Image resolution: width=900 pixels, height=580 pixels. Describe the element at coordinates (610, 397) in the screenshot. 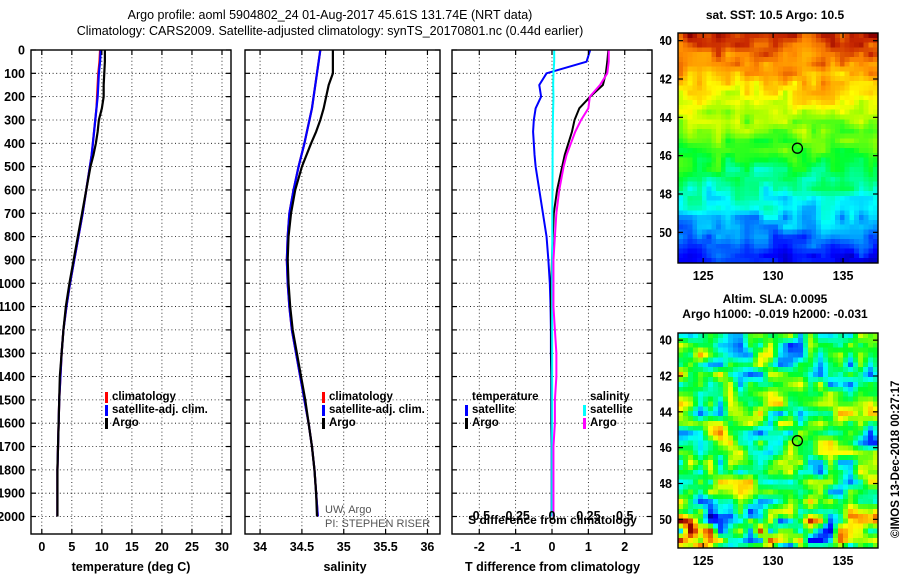

I see `legend-title-salinity: salinity` at that location.